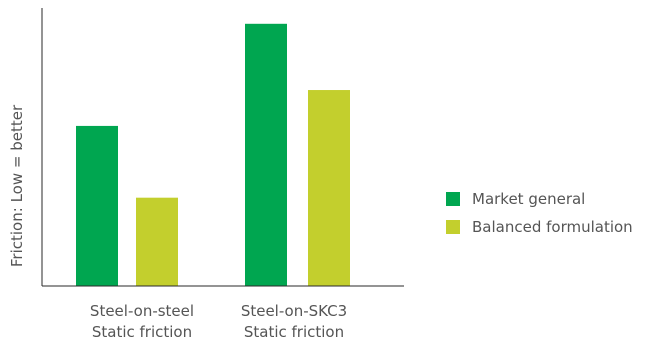  Describe the element at coordinates (539, 213) in the screenshot. I see `legend: Market general Balanced formulation` at that location.